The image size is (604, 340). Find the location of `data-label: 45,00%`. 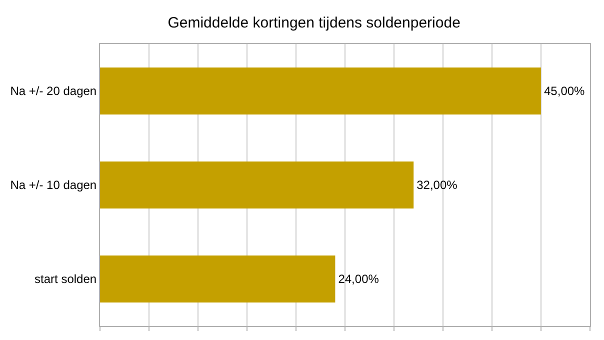

data-label: 45,00% is located at coordinates (565, 91).